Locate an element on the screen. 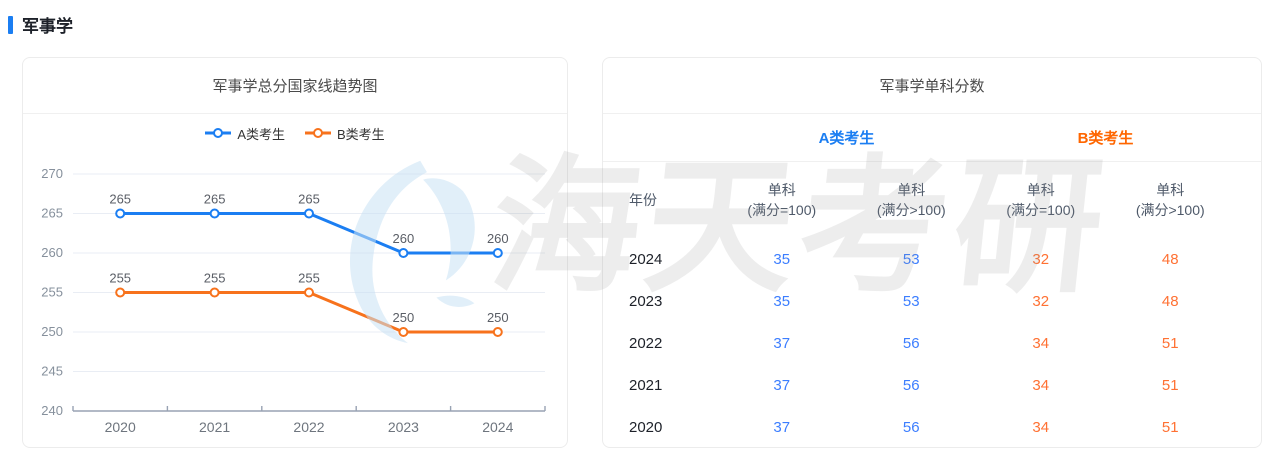 The image size is (1280, 458). section-accent-bar is located at coordinates (10, 24).